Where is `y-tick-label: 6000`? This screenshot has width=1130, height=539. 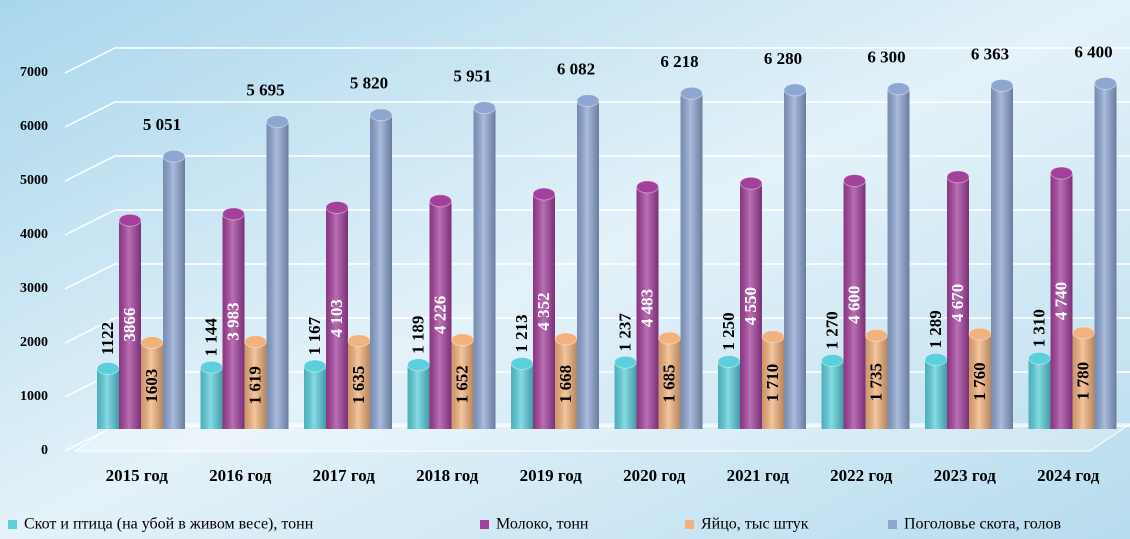
y-tick-label: 6000 is located at coordinates (34, 126).